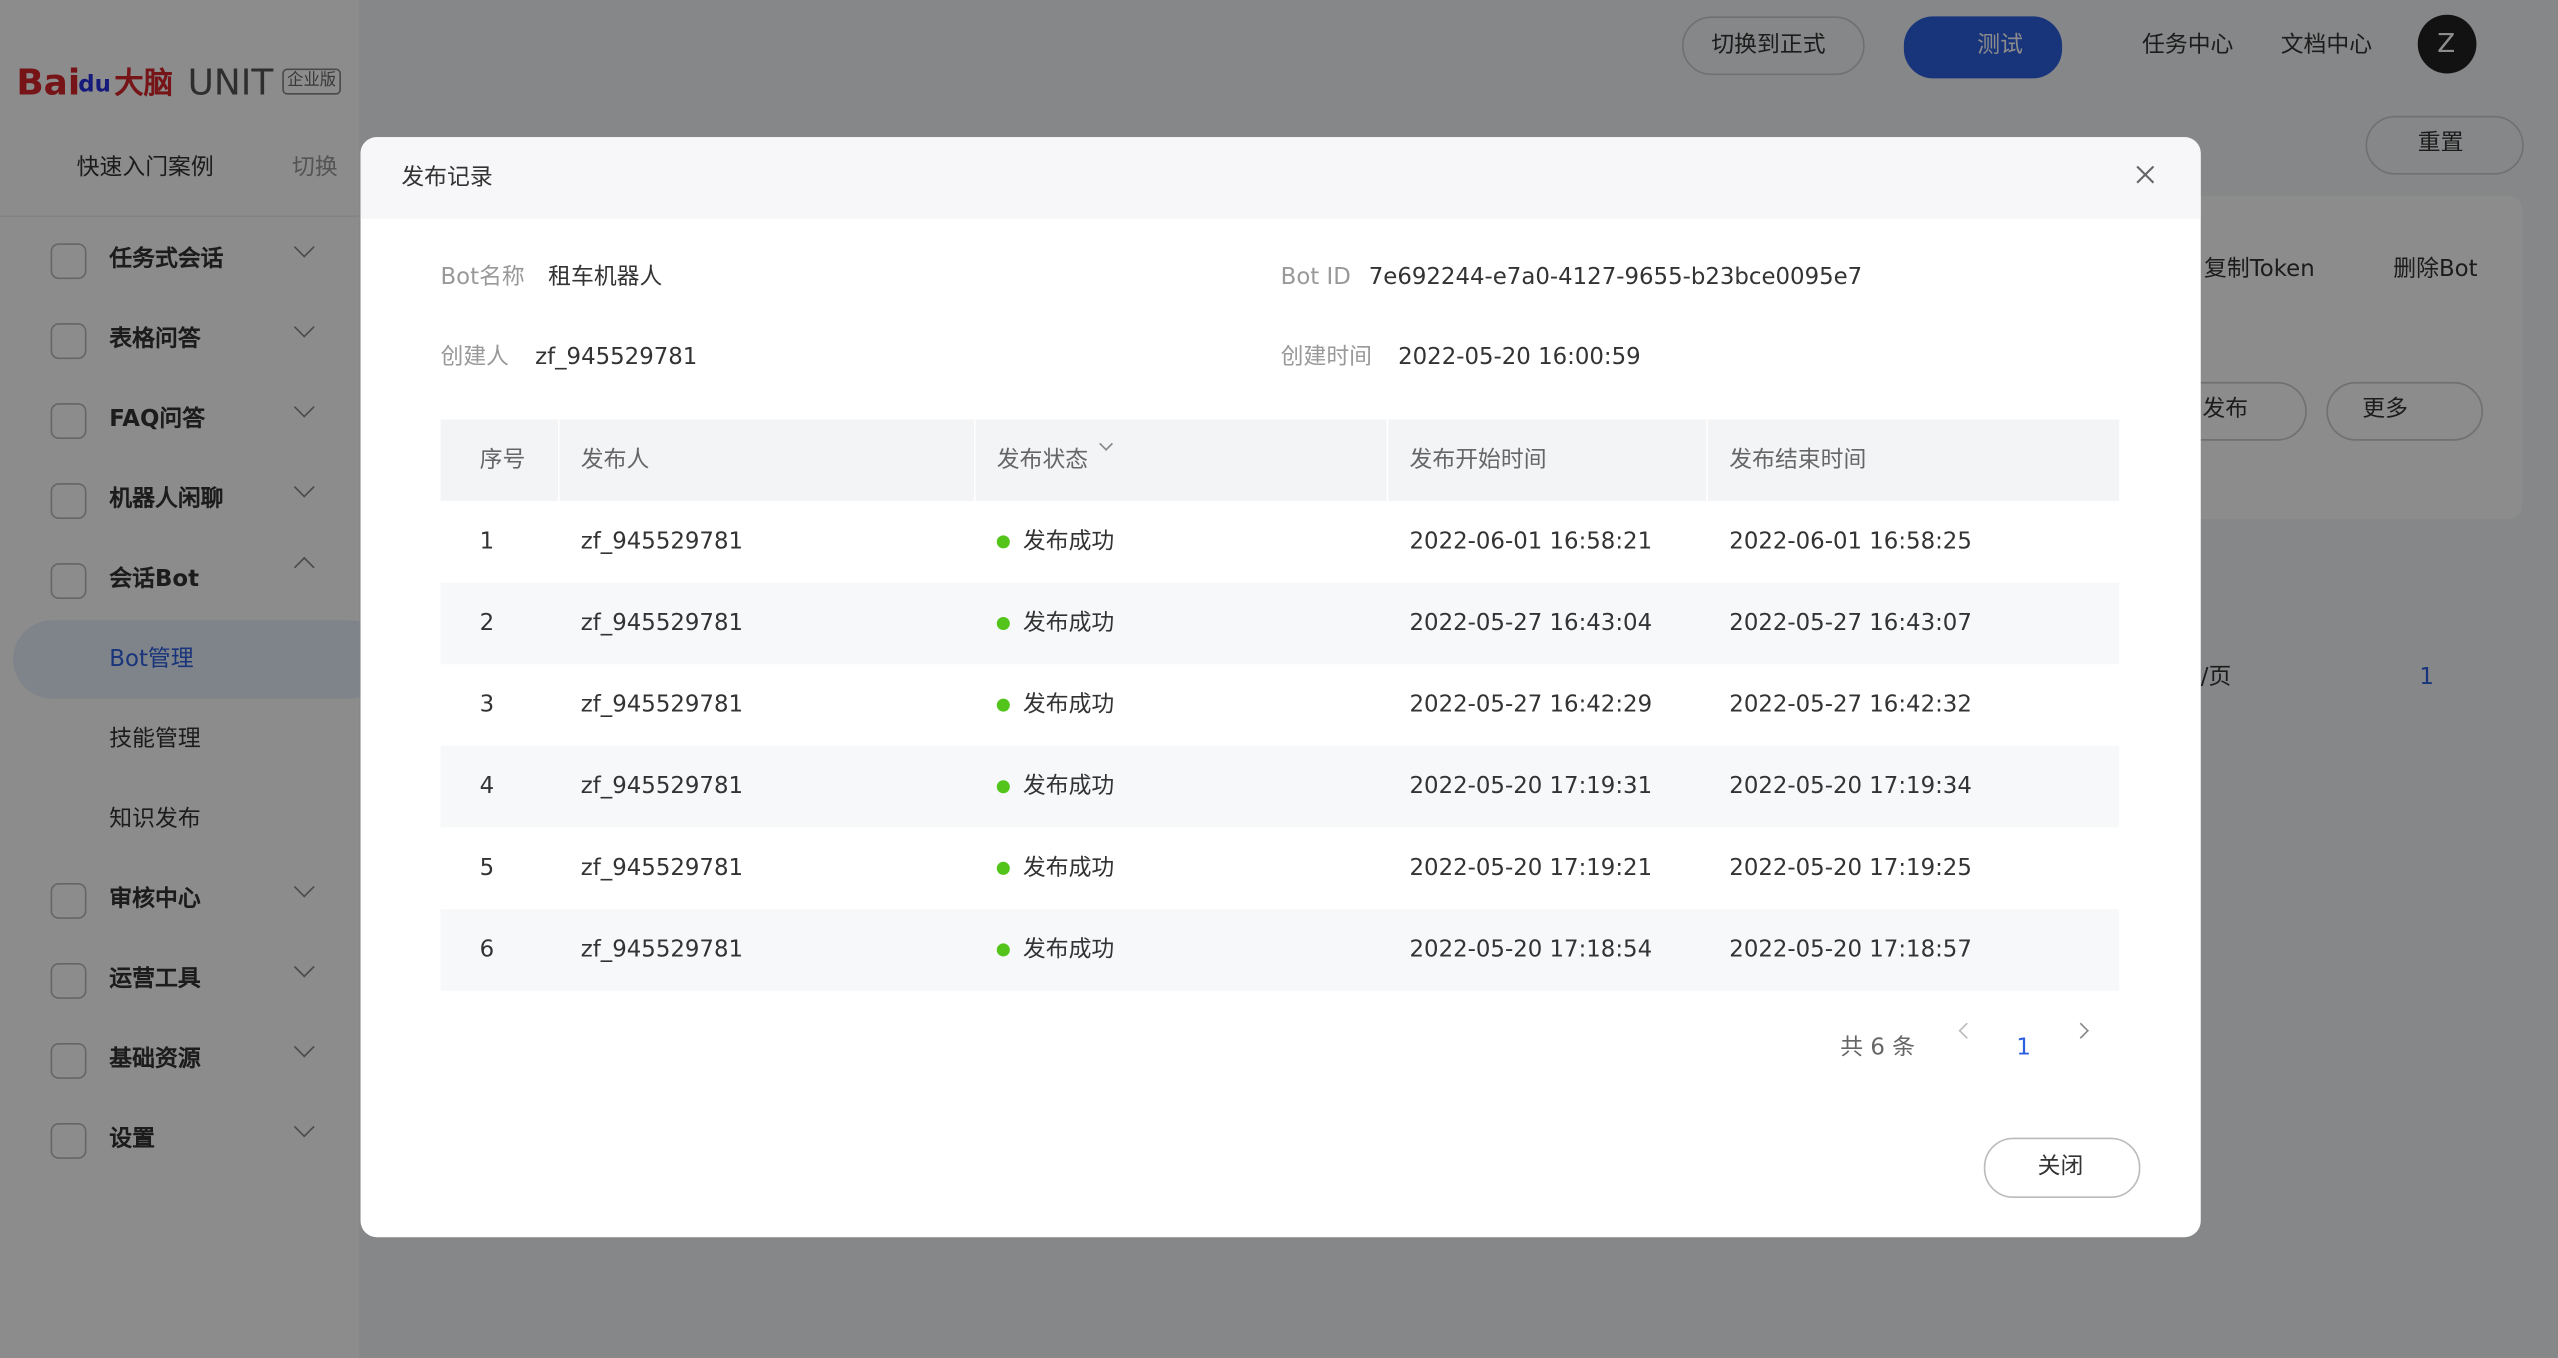 This screenshot has width=2558, height=1358. What do you see at coordinates (151, 659) in the screenshot?
I see `menu-item: Bot管理` at bounding box center [151, 659].